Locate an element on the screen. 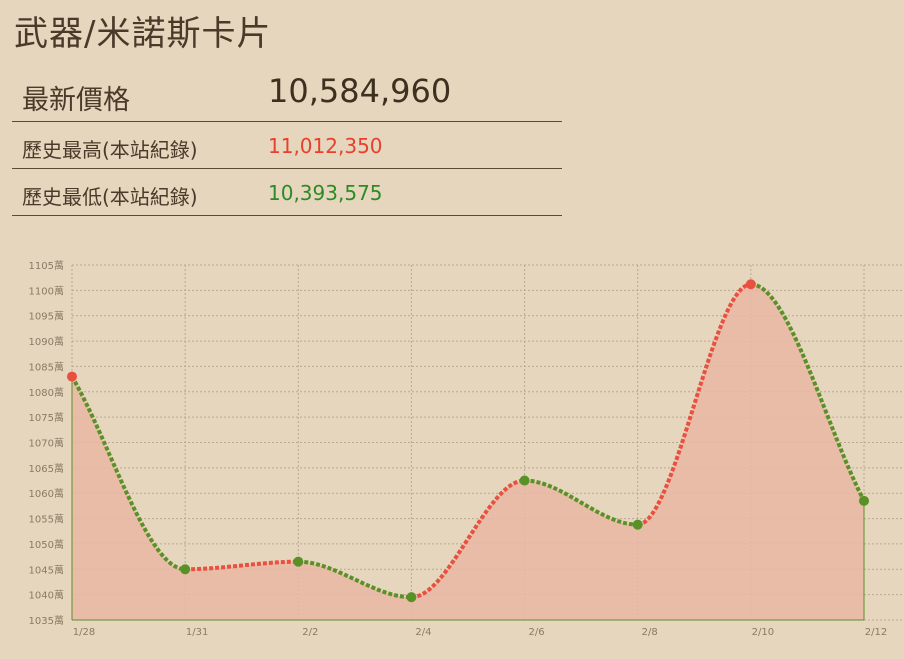  lowest-price-row: 歷史最低(本站紀錄) 10,393,575 is located at coordinates (287, 192).